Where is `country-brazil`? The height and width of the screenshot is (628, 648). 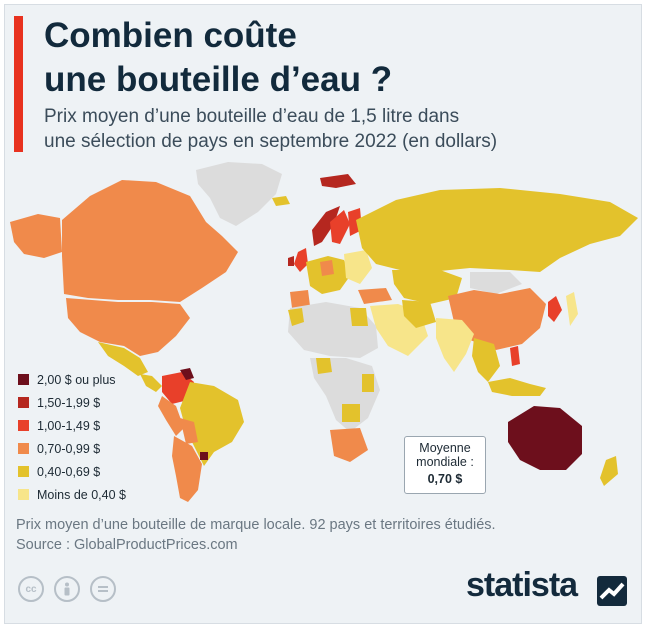
country-brazil is located at coordinates (212, 424).